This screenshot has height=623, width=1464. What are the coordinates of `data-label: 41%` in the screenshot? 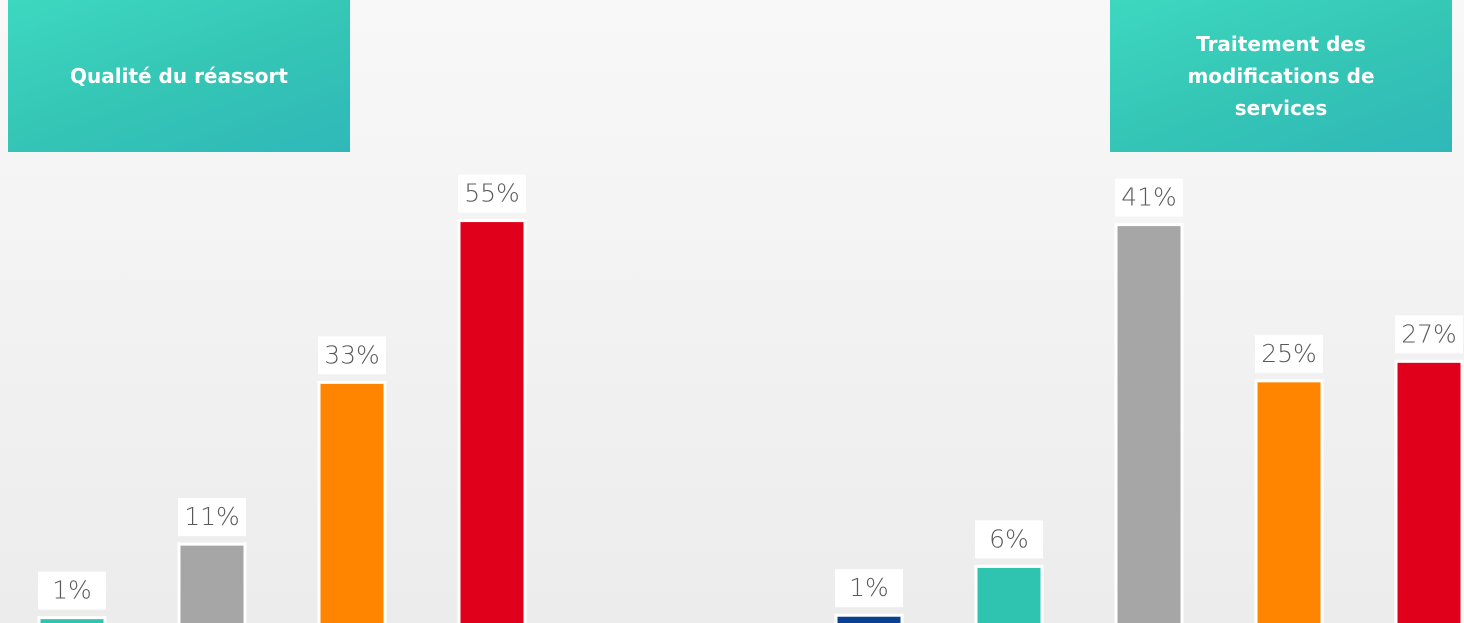 It's located at (1149, 197).